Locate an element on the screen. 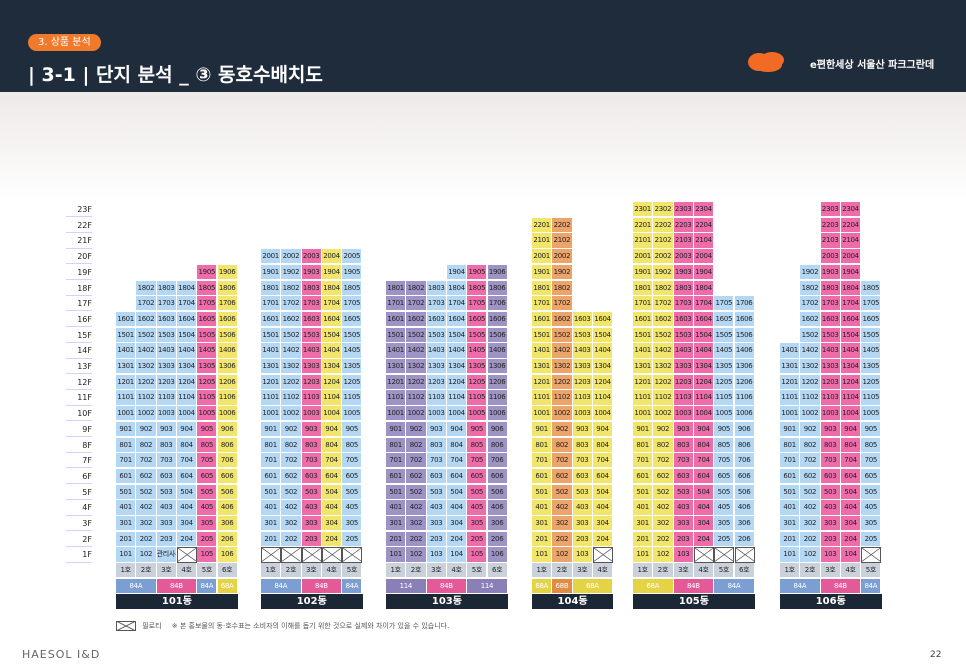 The image size is (966, 669). unit-cell: 1503 is located at coordinates (582, 335).